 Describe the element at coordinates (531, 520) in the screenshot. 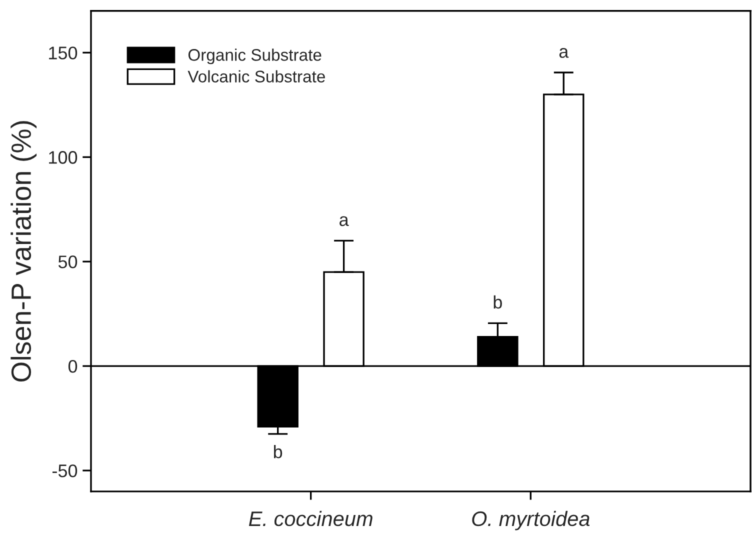

I see `x-tick-label: O. myrtoidea` at that location.